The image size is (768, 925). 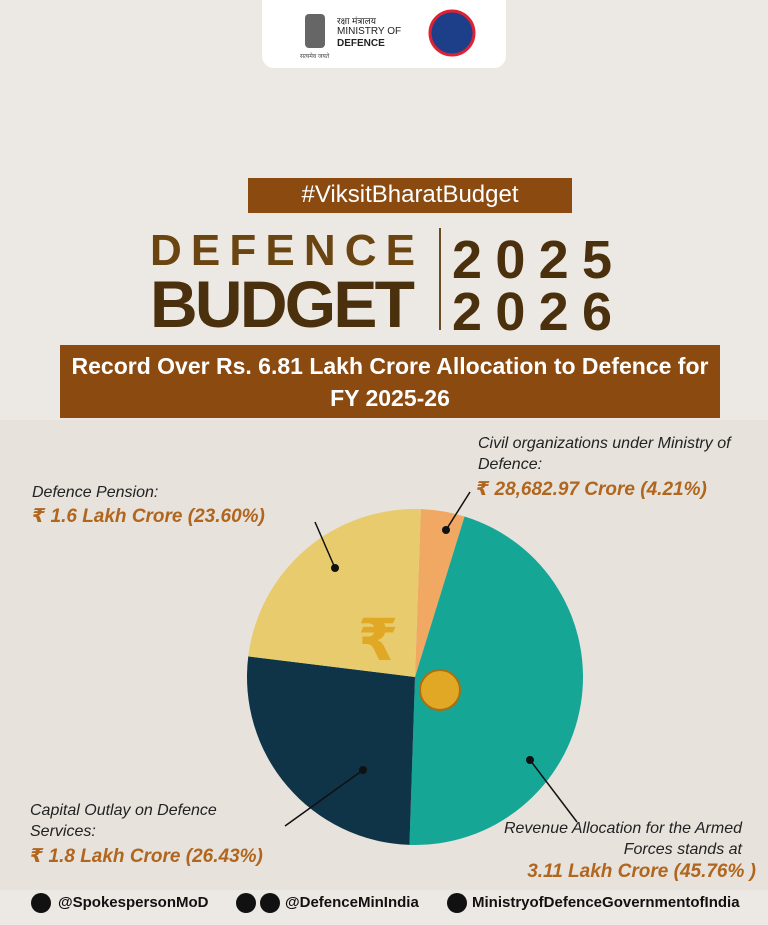 What do you see at coordinates (315, 57) in the screenshot?
I see `motto: सत्यमेव जयते` at bounding box center [315, 57].